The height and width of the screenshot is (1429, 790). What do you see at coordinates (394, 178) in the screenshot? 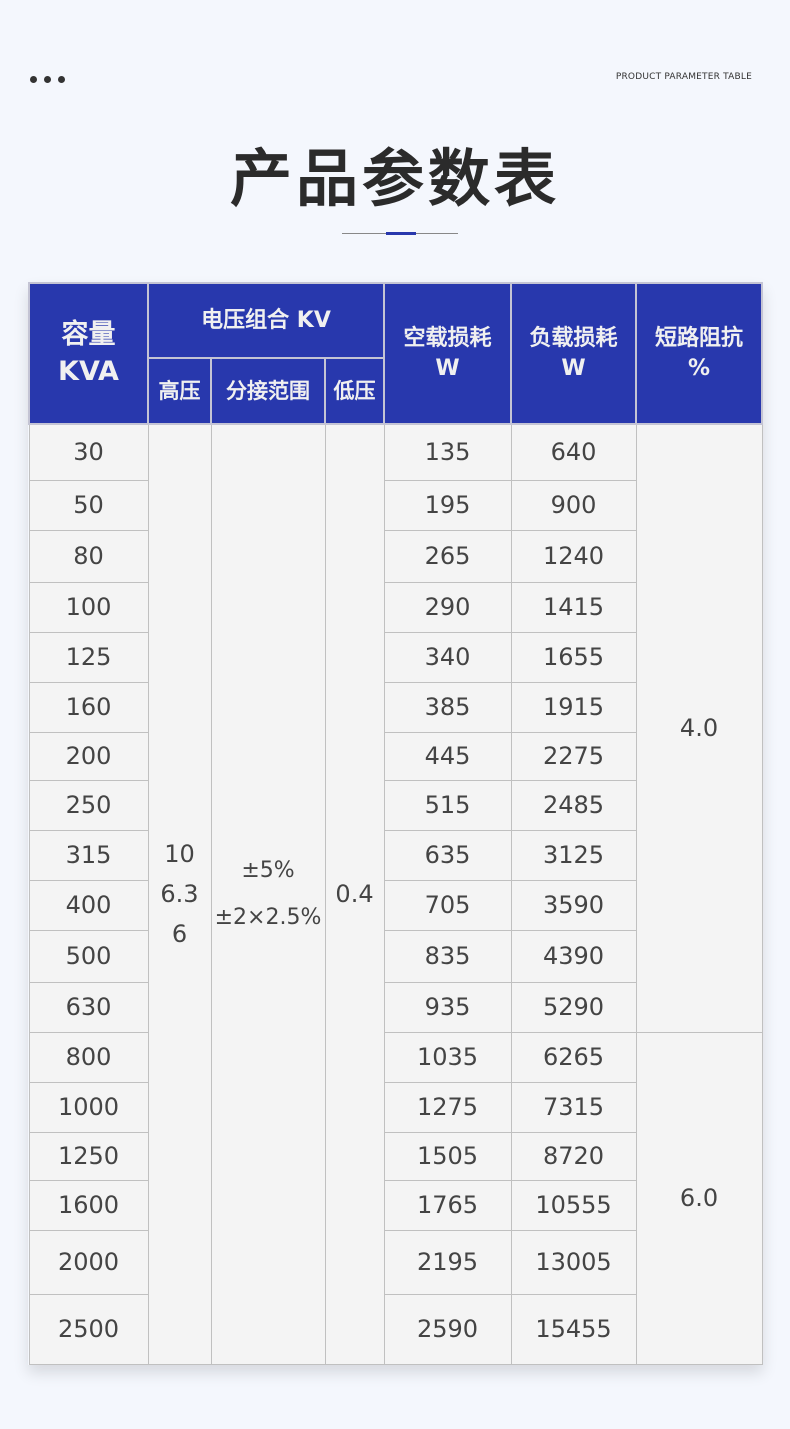
I see `page-title: 产品参数表` at bounding box center [394, 178].